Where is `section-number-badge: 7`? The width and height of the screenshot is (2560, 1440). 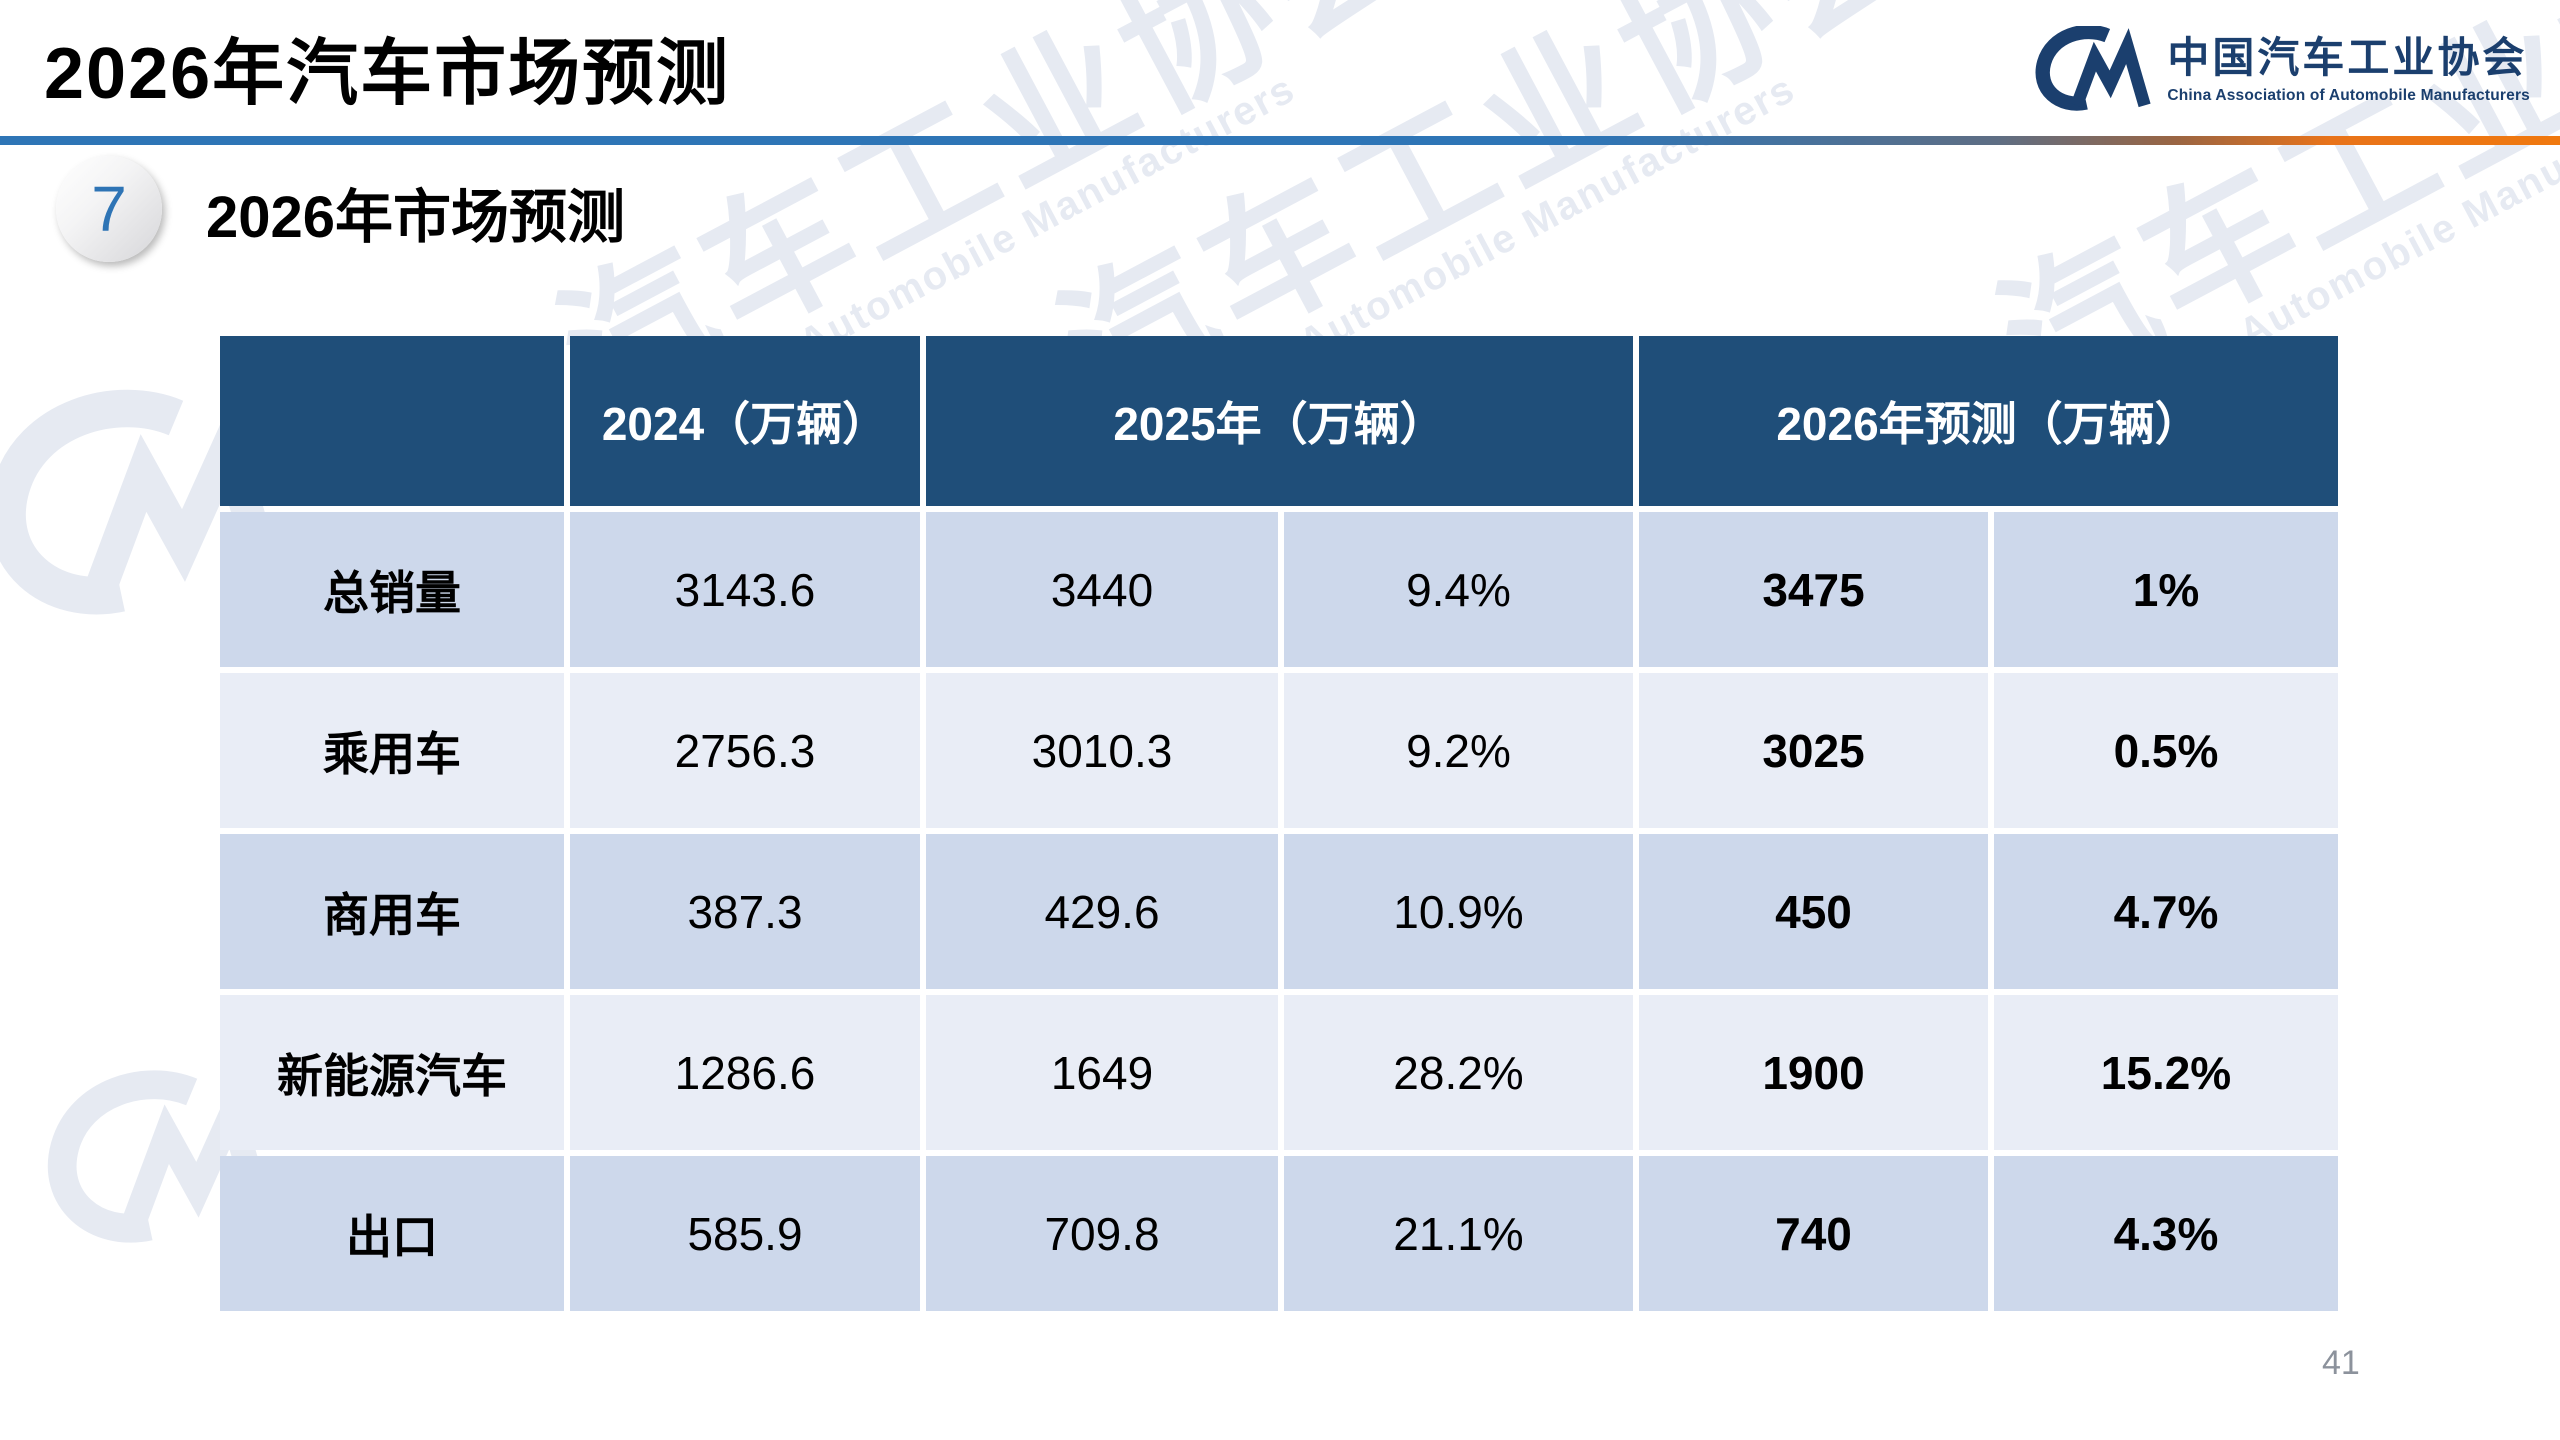
section-number-badge: 7 is located at coordinates (109, 209).